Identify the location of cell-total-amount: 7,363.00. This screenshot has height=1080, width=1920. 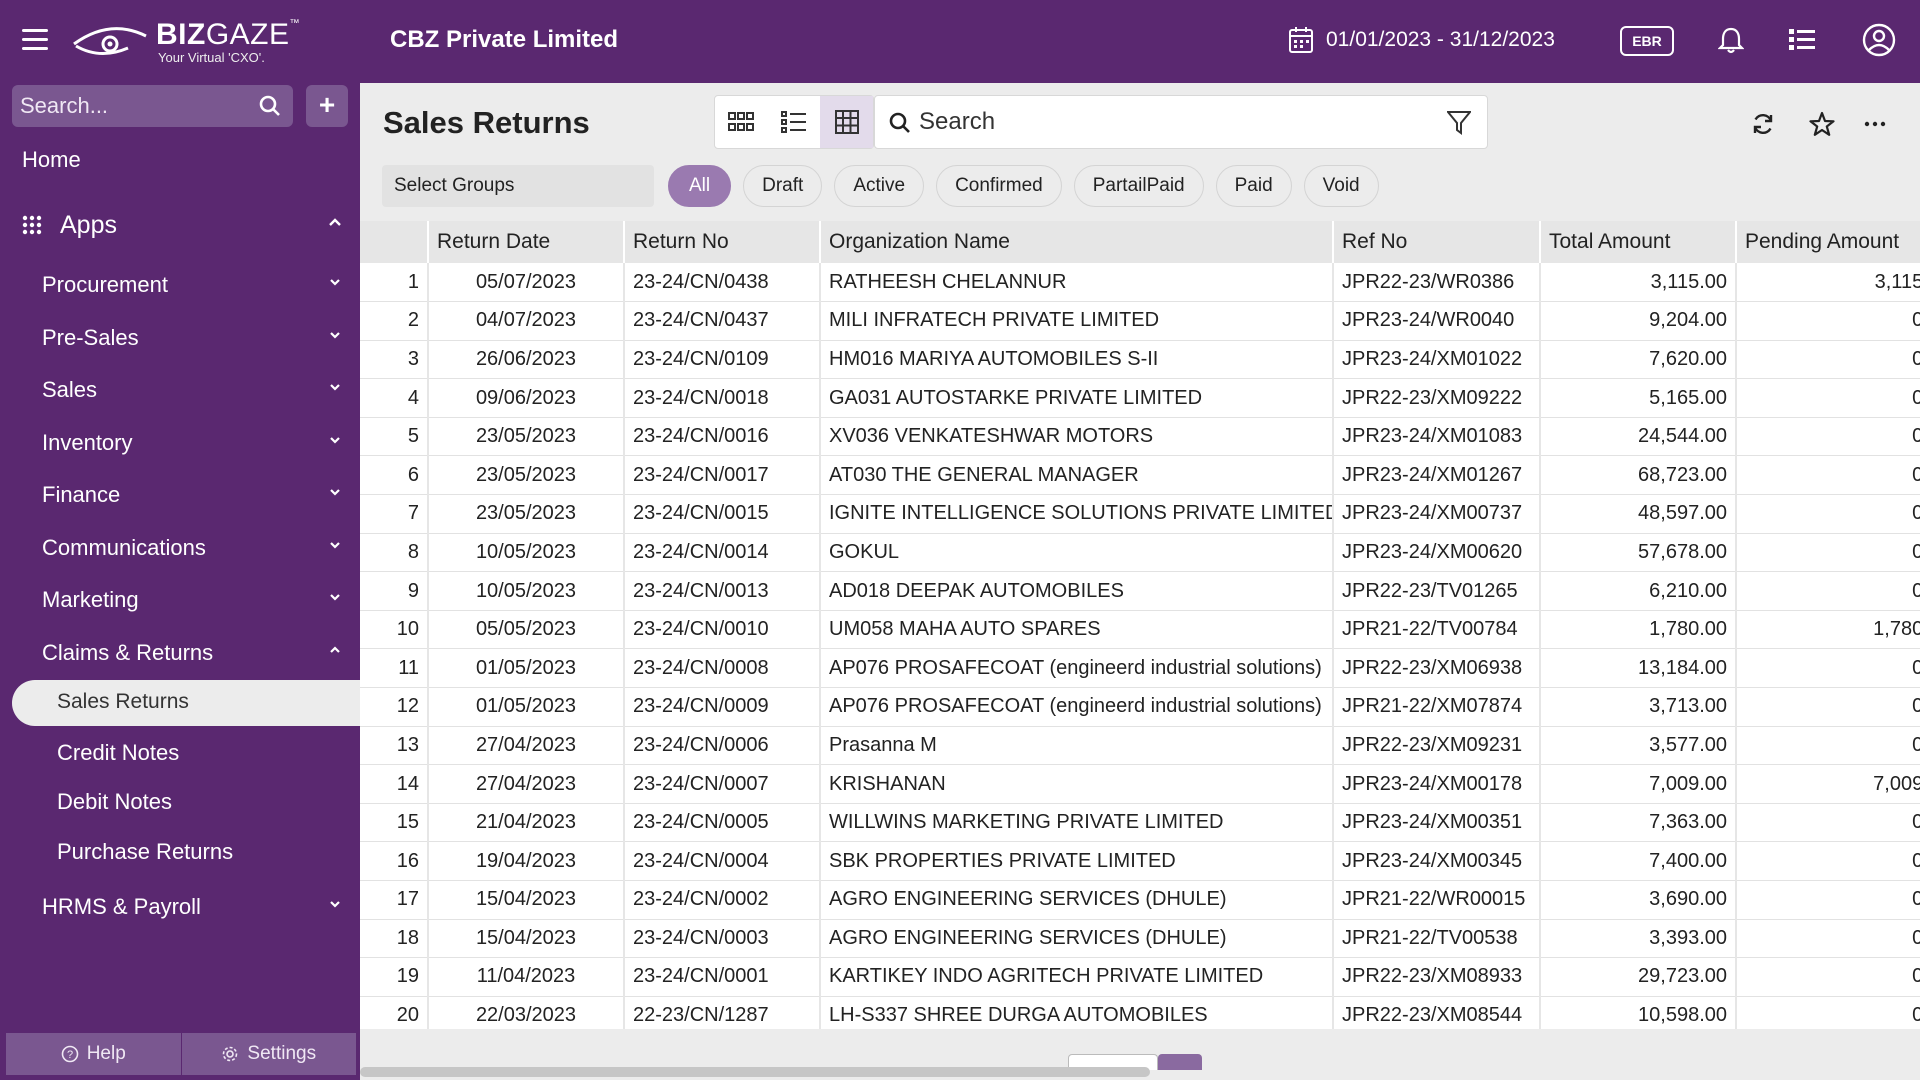
(1638, 823).